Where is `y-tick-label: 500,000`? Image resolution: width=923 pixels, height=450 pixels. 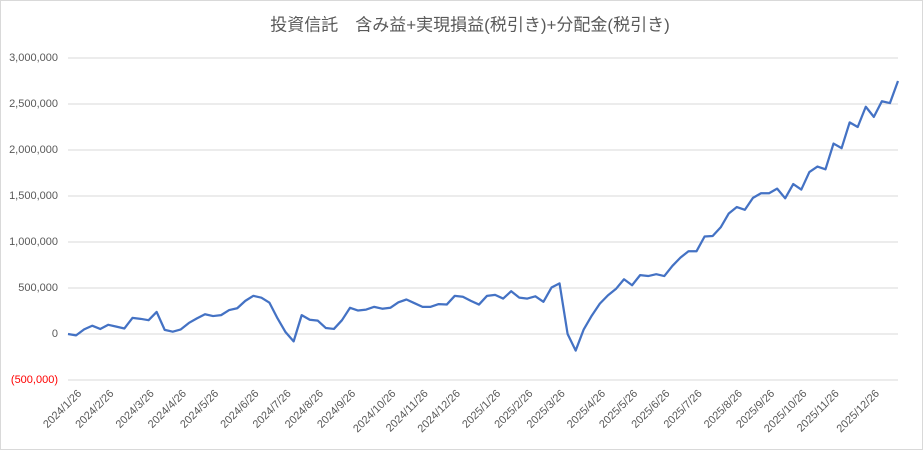
y-tick-label: 500,000 is located at coordinates (38, 288).